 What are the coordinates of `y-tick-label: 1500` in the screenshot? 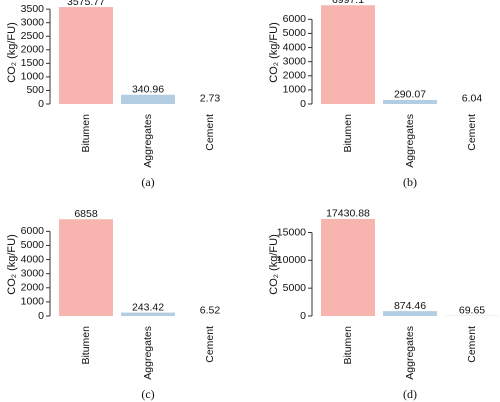 It's located at (33, 63).